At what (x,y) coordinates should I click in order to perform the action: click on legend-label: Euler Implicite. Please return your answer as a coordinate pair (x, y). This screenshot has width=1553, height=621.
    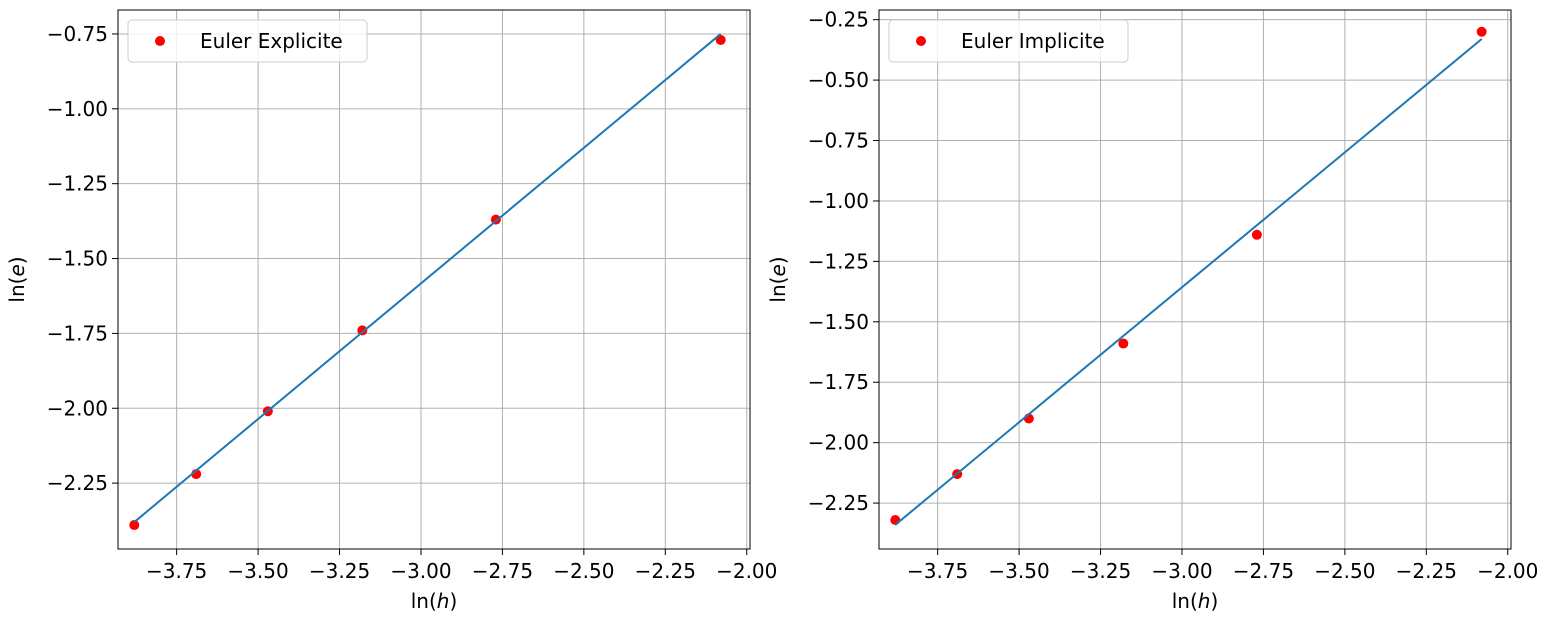
    Looking at the image, I should click on (1033, 41).